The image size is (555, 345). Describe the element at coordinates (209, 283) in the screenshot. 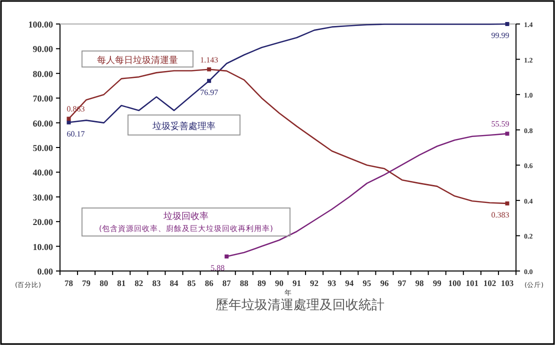

I see `x-tick-label: 86` at that location.